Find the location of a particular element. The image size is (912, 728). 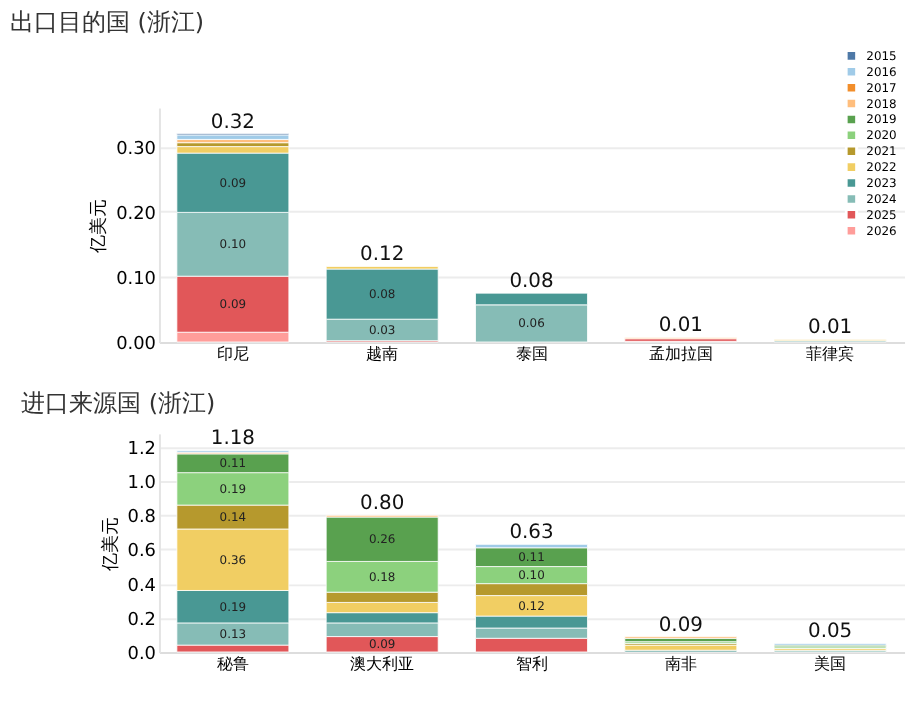

x-tick-label: 秘鲁 is located at coordinates (232, 663).